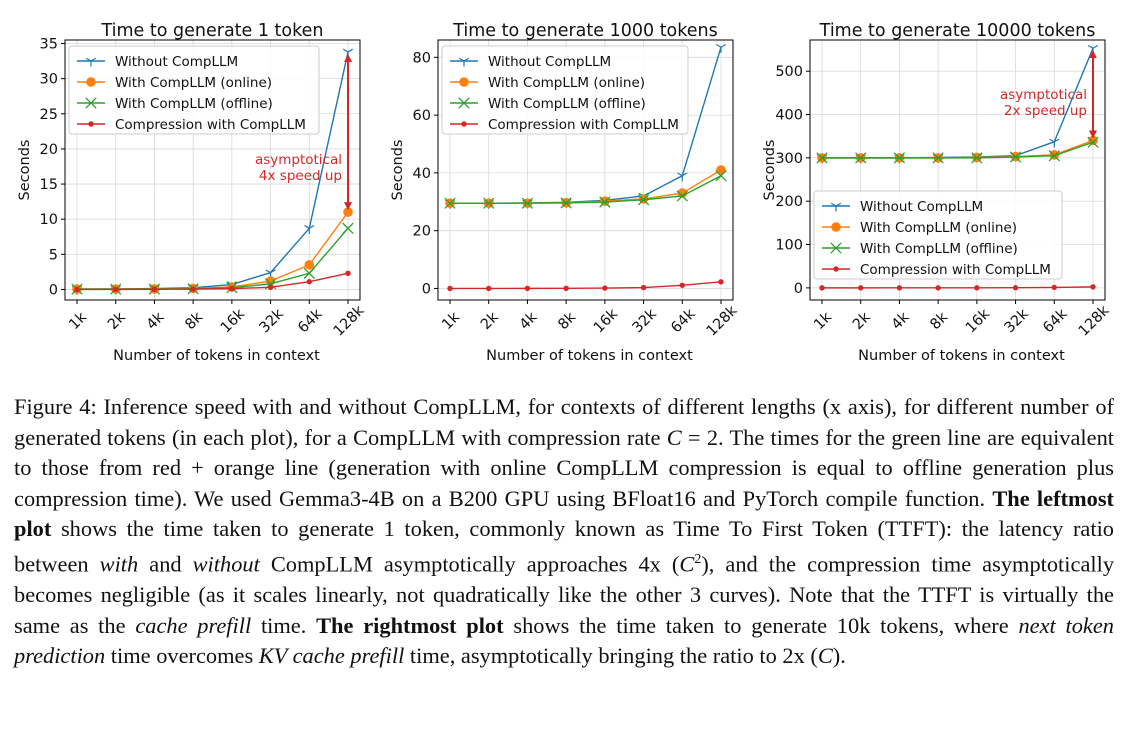 This screenshot has width=1129, height=736. I want to click on caption-italic: KV cache prefill, so click(331, 656).